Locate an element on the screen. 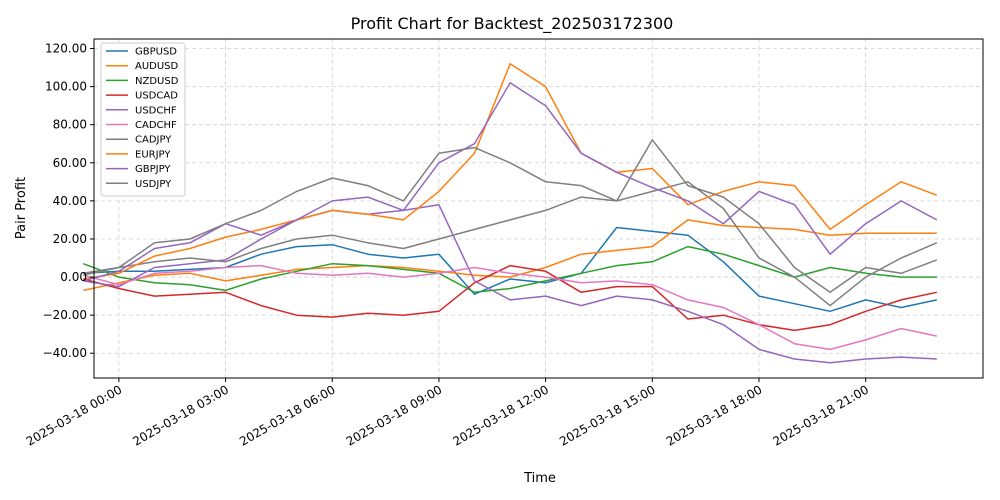 The height and width of the screenshot is (500, 1000). x-tick-label: 2025-03-18 09:00 is located at coordinates (394, 415).